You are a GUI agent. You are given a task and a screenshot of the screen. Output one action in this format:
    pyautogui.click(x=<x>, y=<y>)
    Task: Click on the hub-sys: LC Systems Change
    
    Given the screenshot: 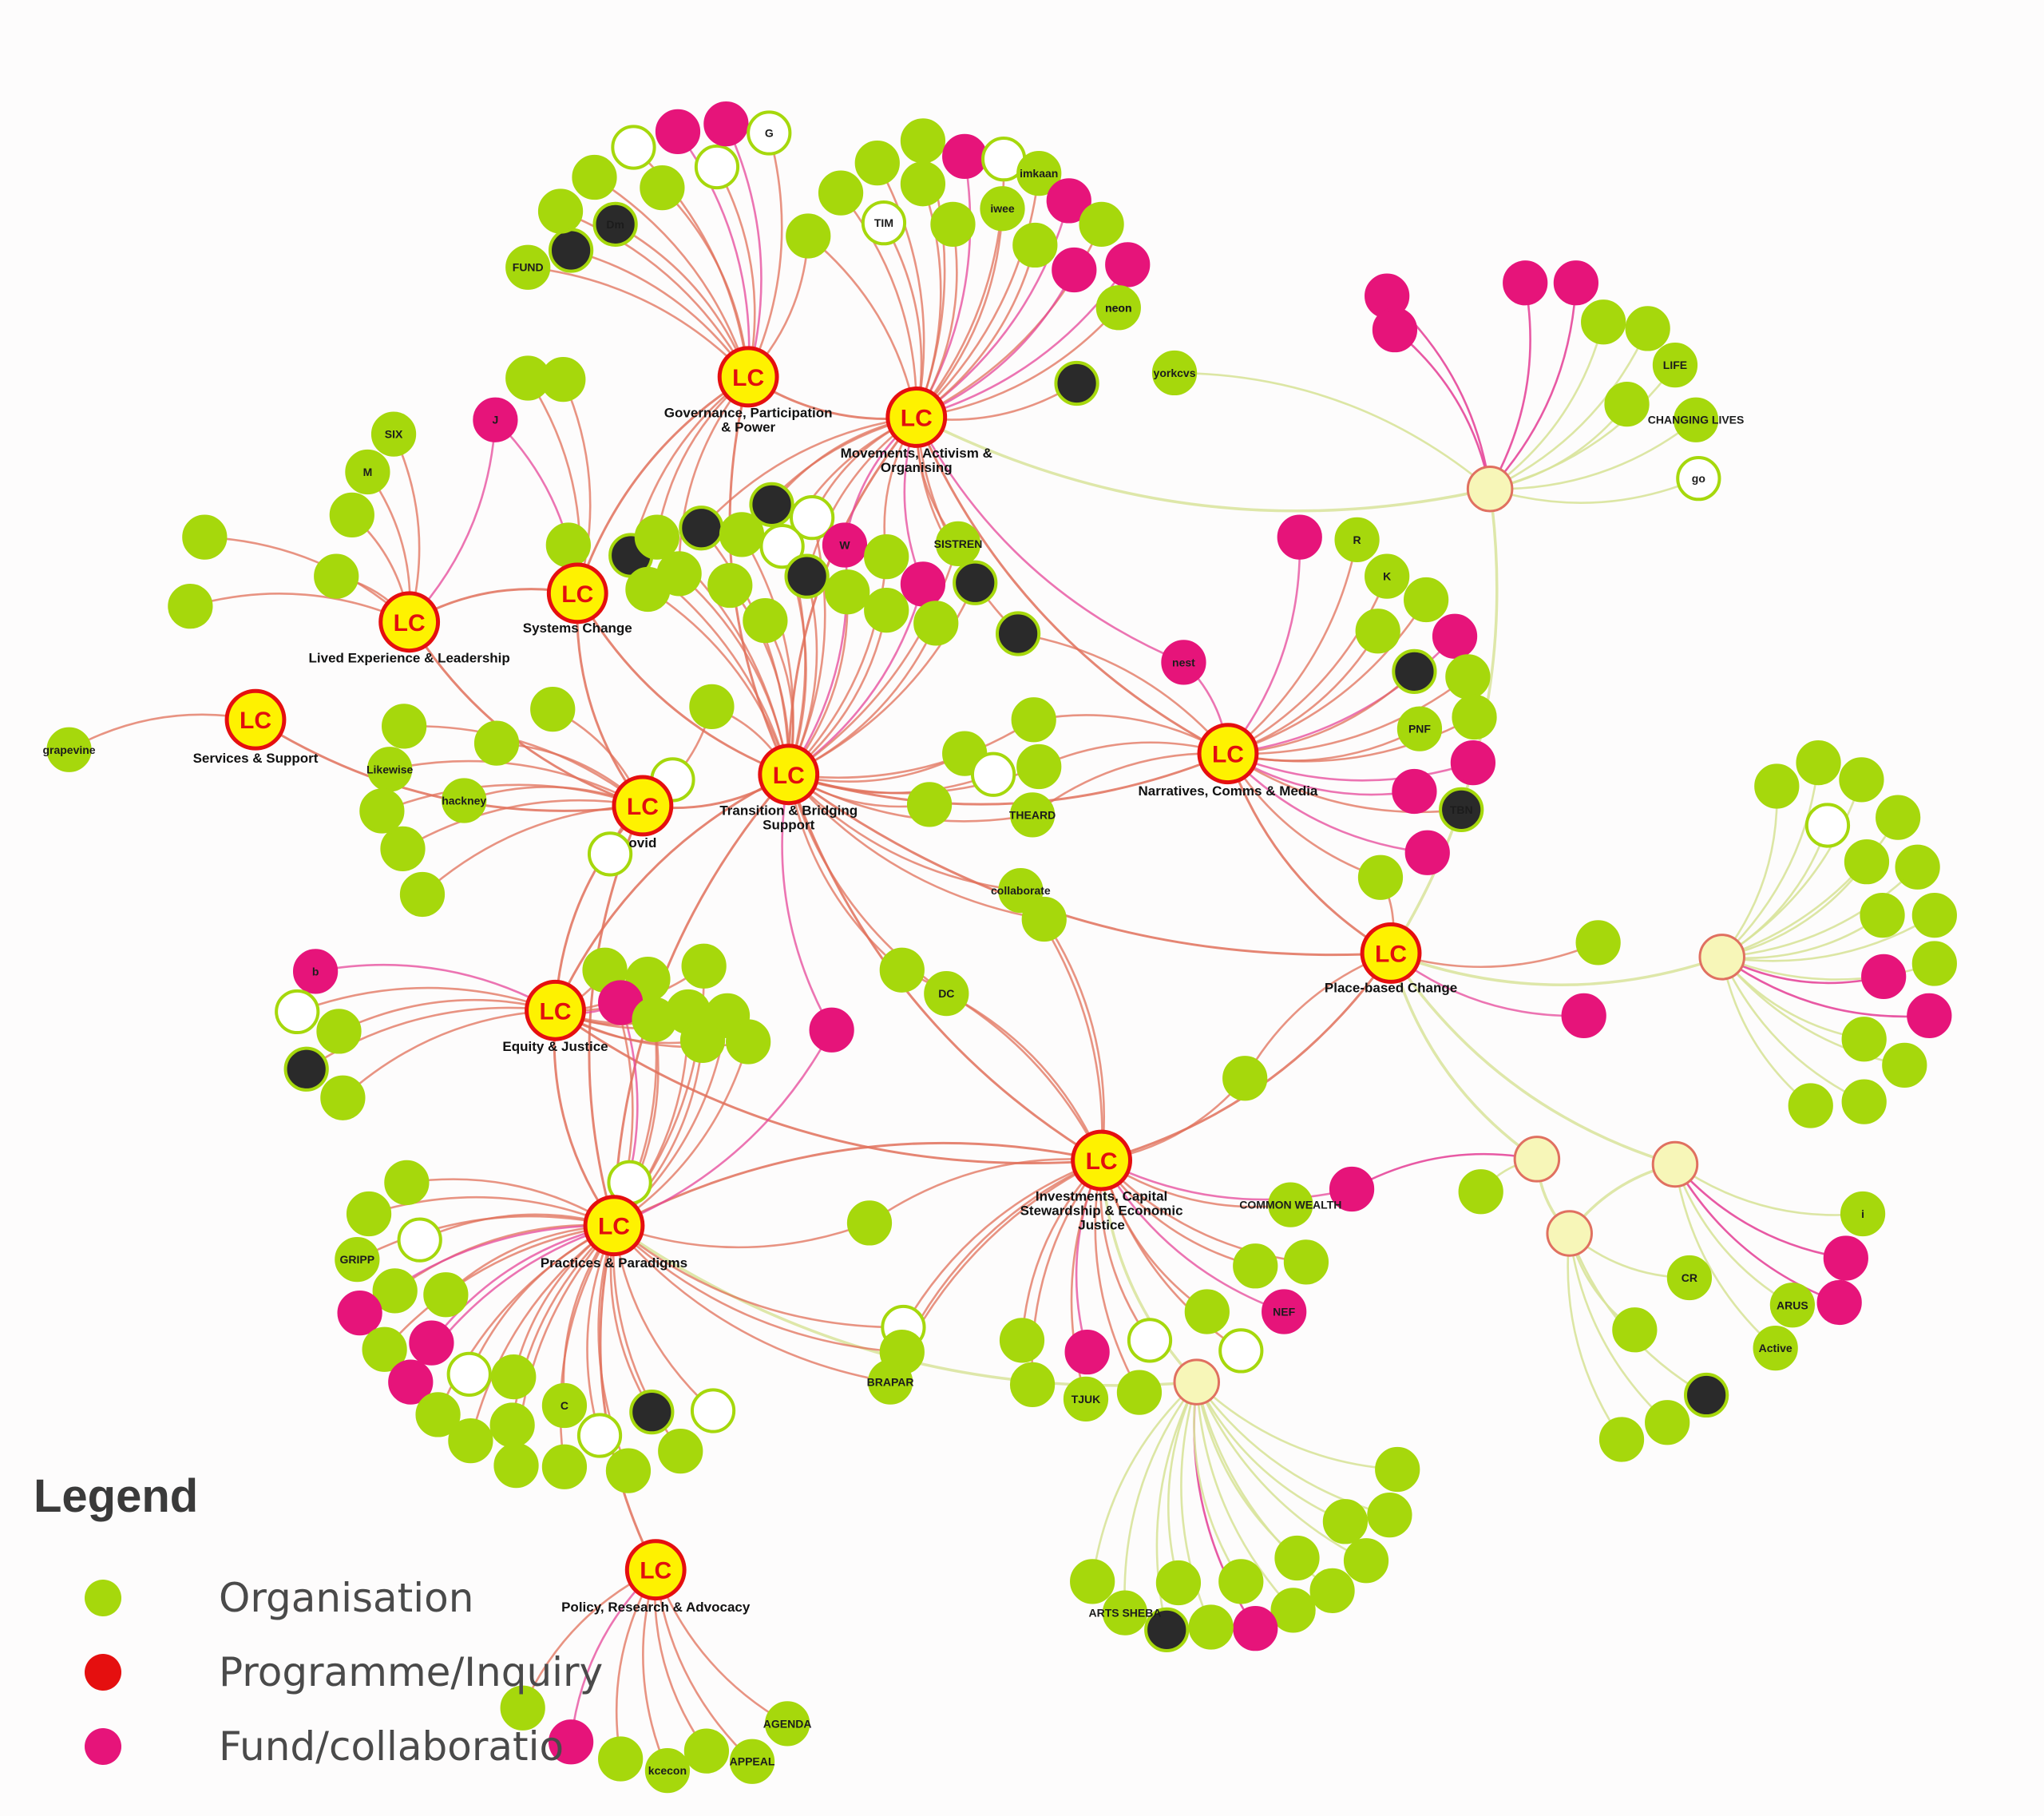 What is the action you would take?
    pyautogui.click(x=577, y=599)
    